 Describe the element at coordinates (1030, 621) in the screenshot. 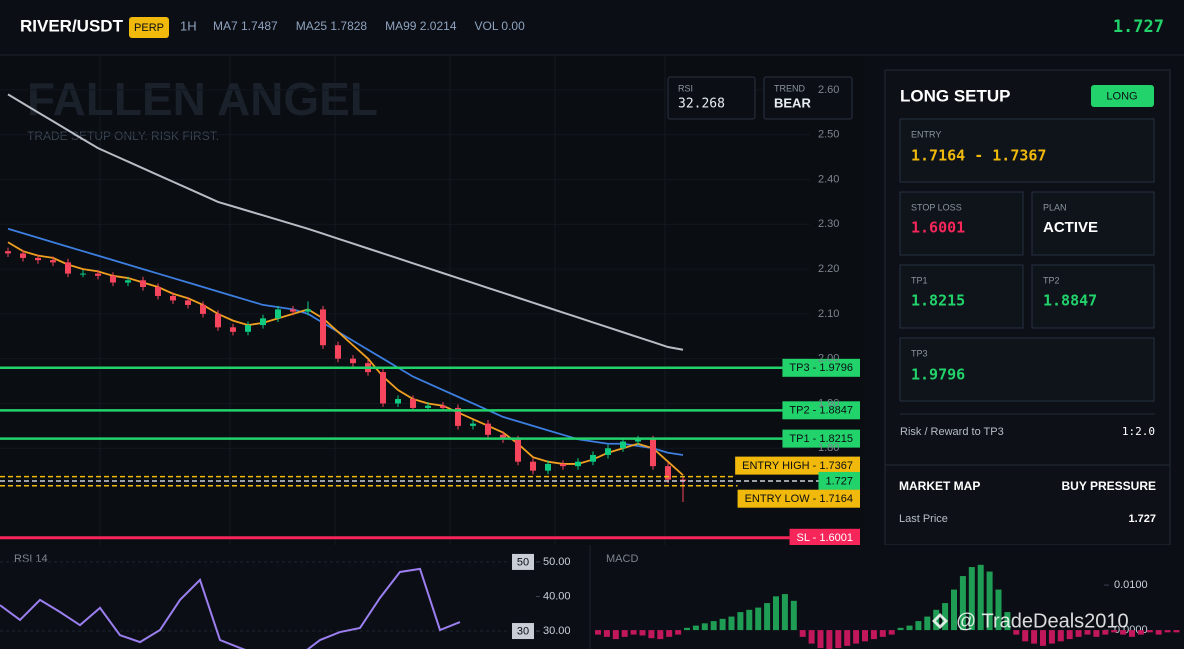

I see `credit: @ TradeDeals2010` at that location.